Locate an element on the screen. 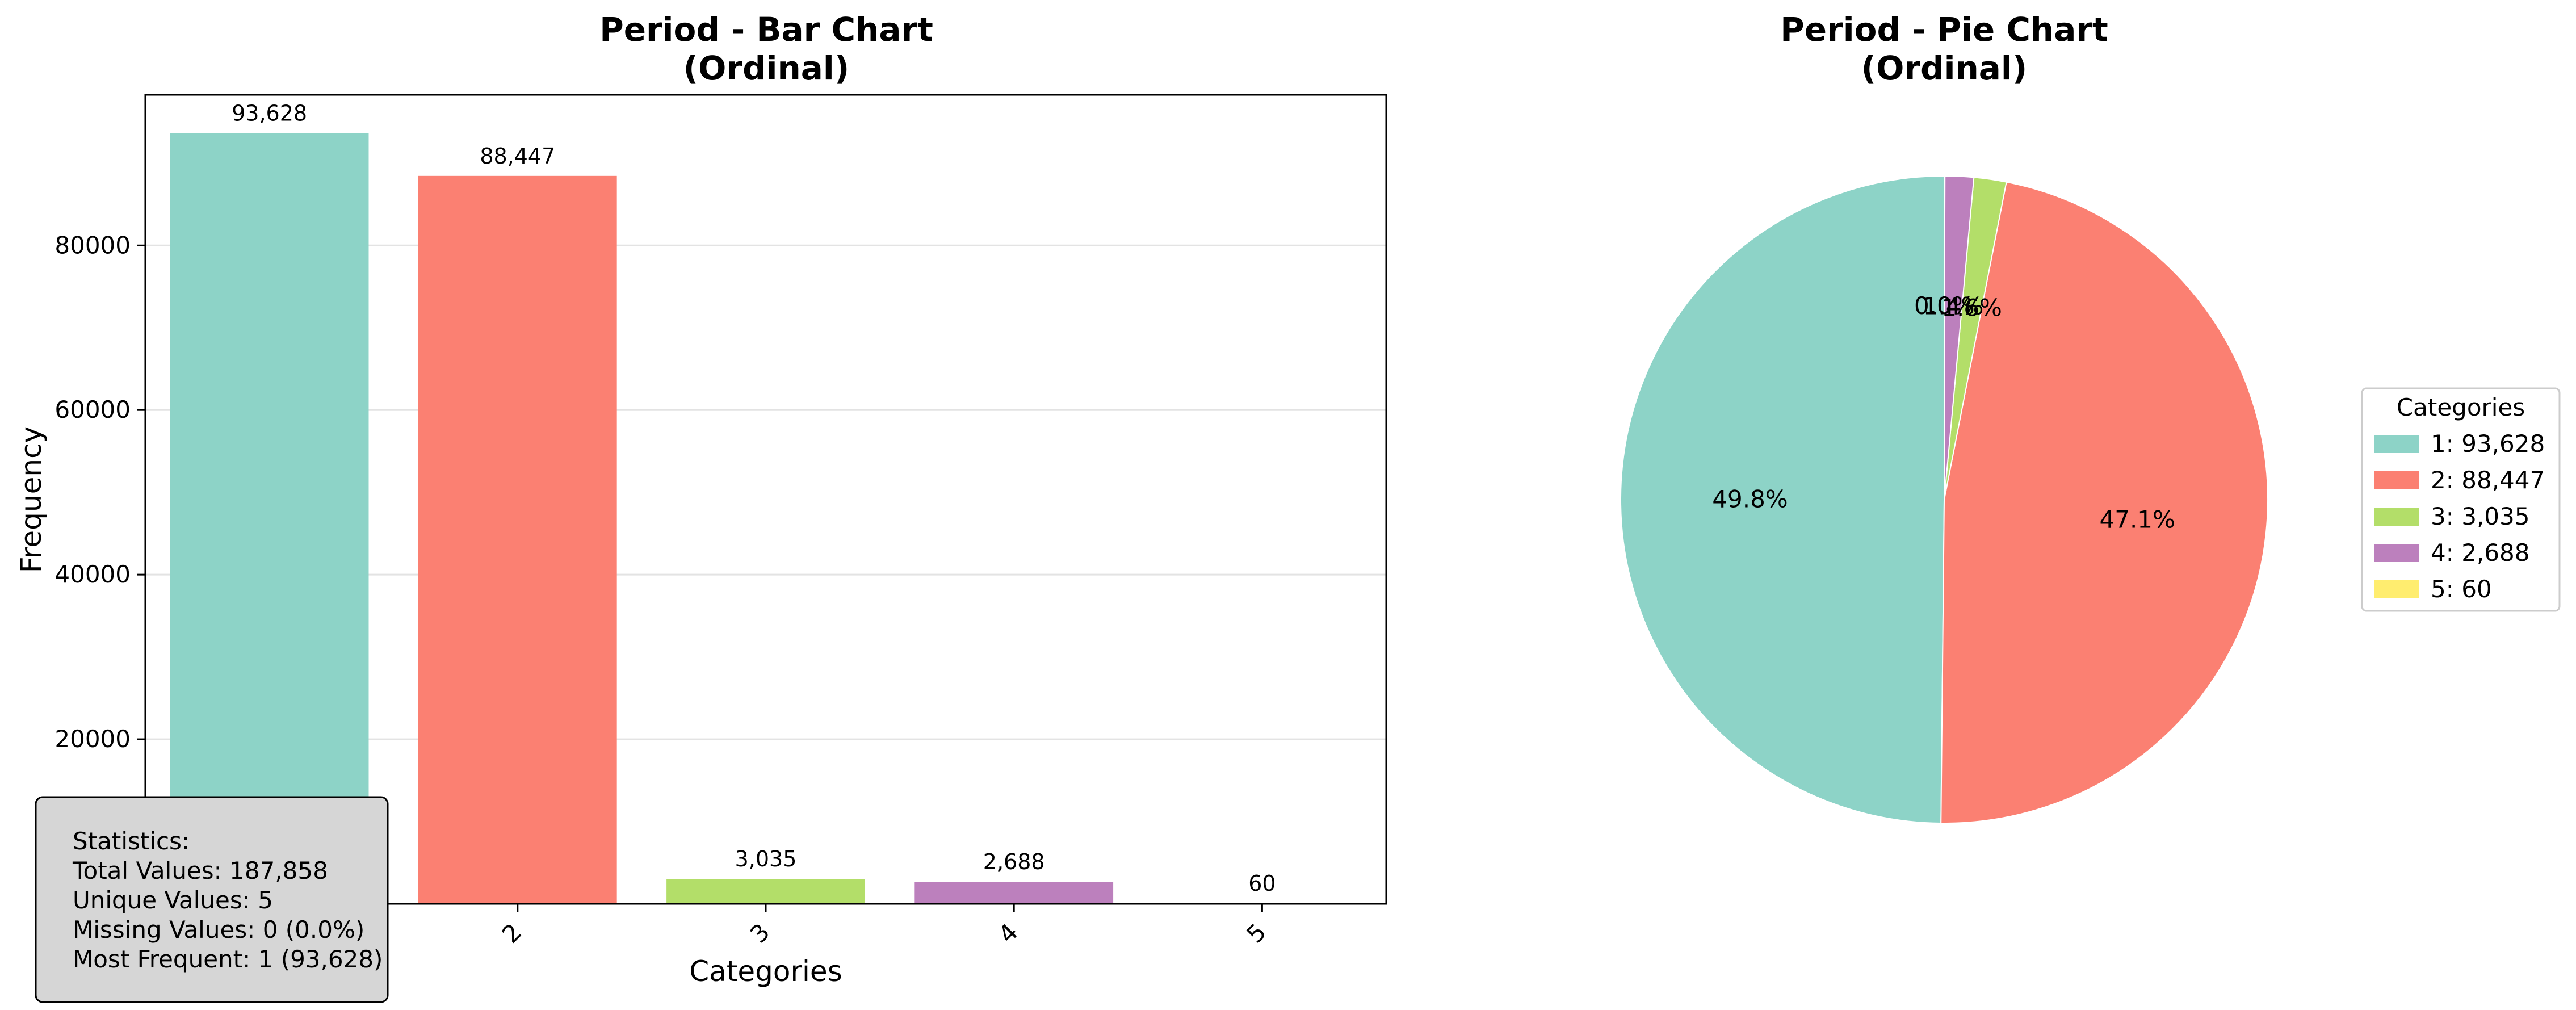 This screenshot has height=1010, width=2576. pie-percent-label: 0.0% is located at coordinates (1944, 306).